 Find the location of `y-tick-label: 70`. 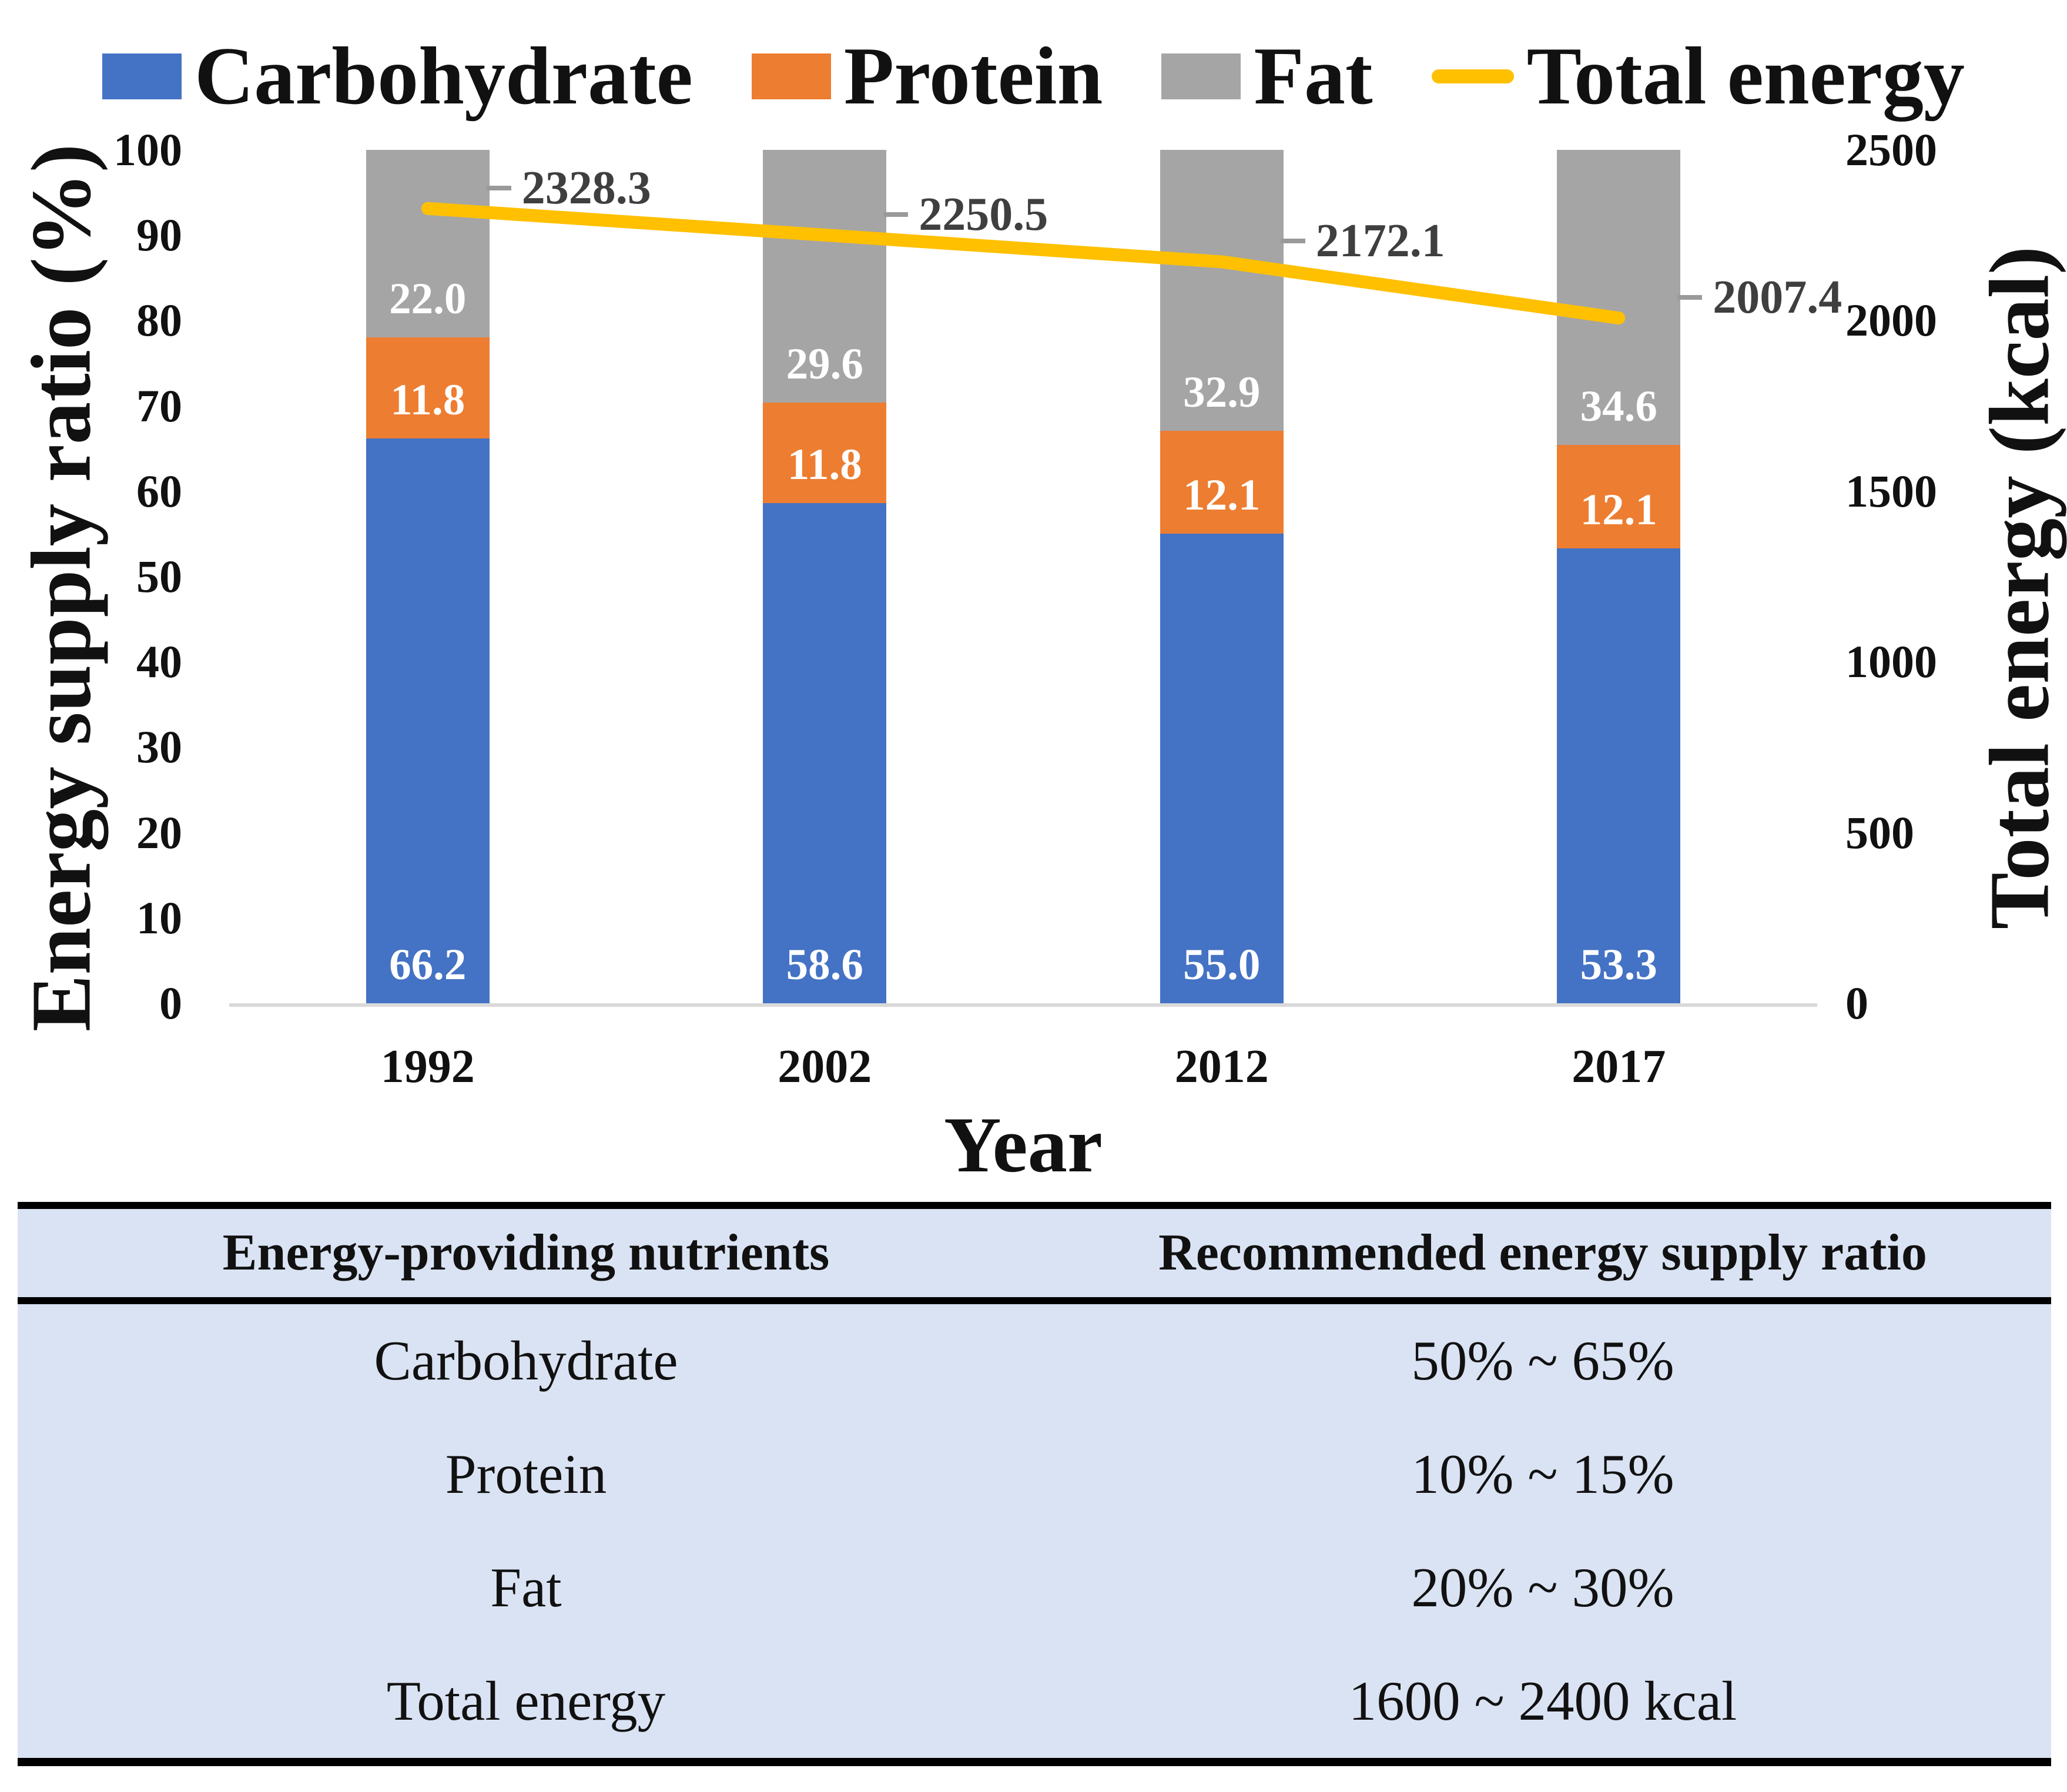

y-tick-label: 70 is located at coordinates (159, 406).